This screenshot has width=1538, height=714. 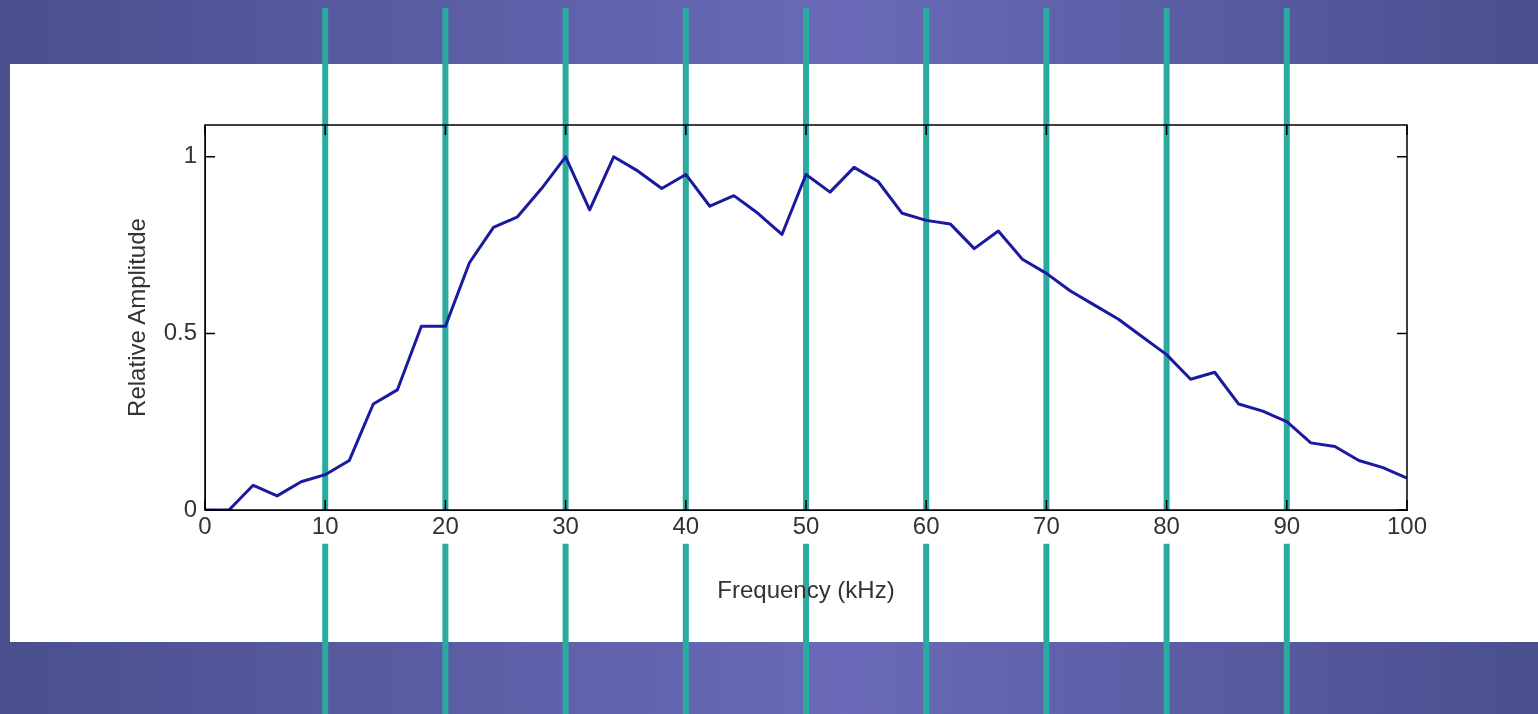 I want to click on x-tick-label: 60, so click(x=926, y=526).